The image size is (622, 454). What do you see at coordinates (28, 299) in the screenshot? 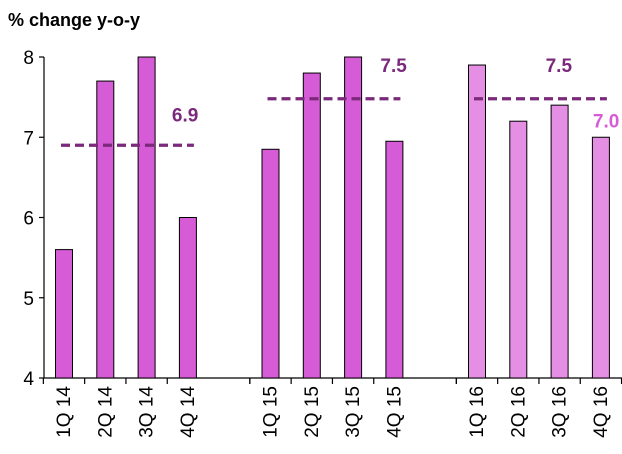
I see `y-tick-label: 5` at bounding box center [28, 299].